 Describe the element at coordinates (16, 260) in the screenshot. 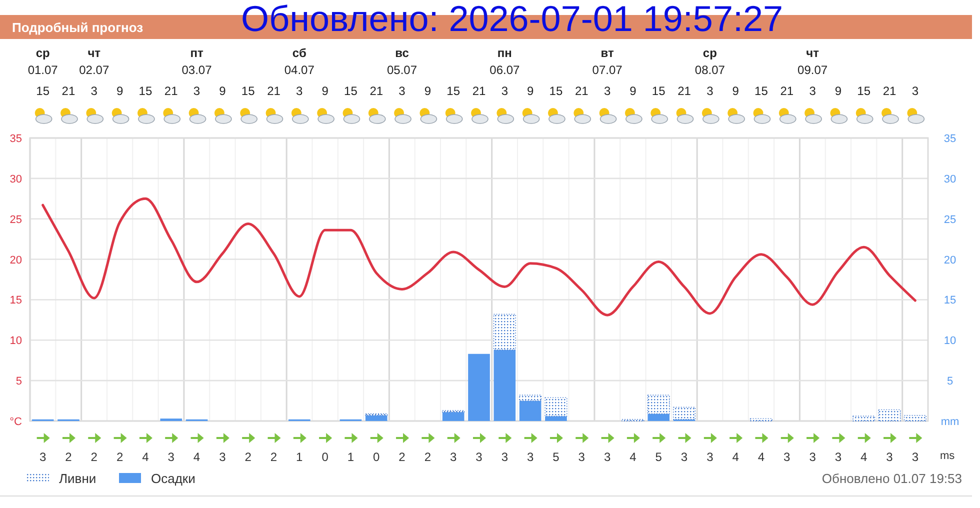

I see `y-tick-label: 20` at that location.